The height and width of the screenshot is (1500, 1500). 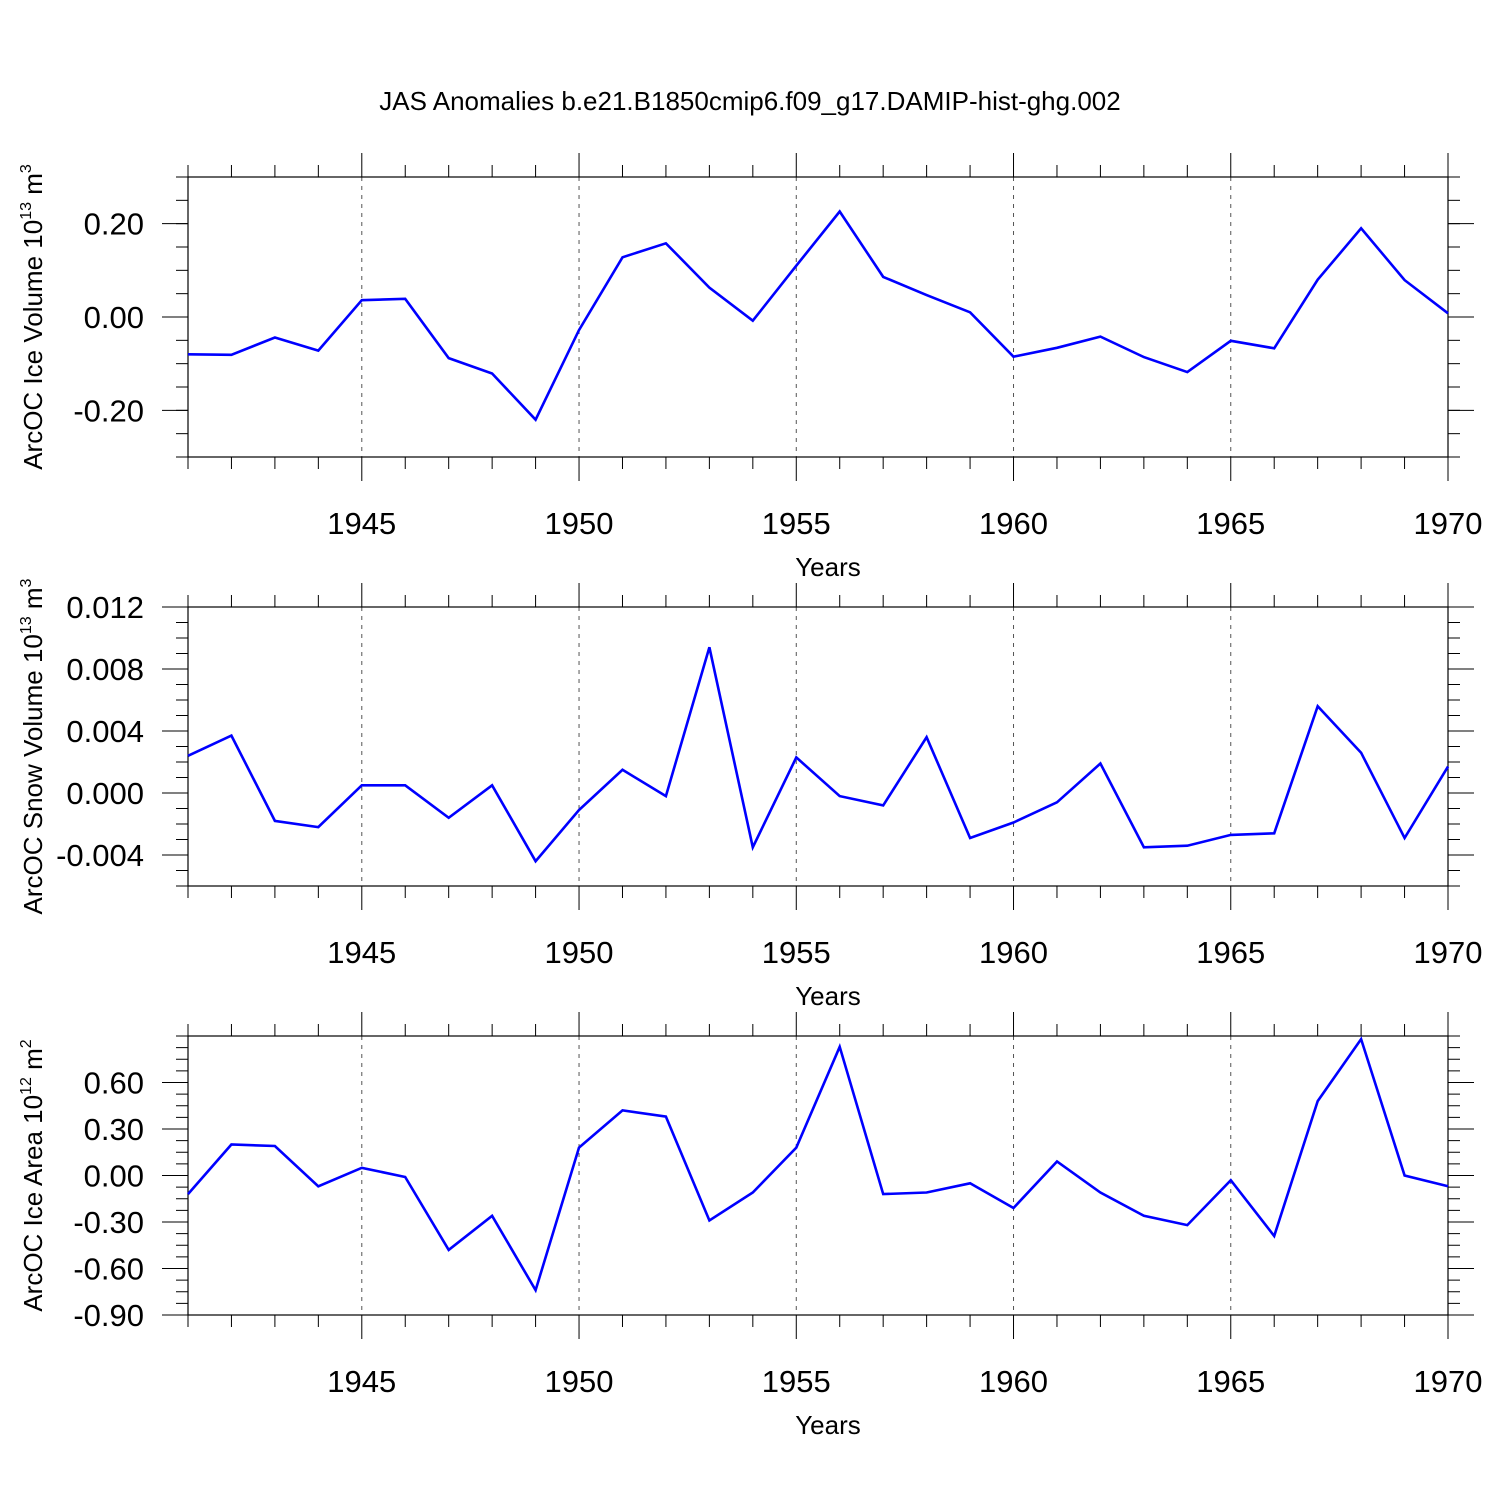 I want to click on y-tick-label: -0.004, so click(x=100, y=855).